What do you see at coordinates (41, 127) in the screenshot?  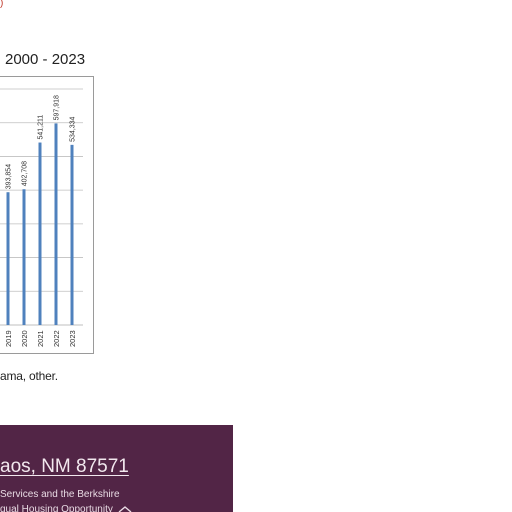 I see `value-label-2021: 541,211` at bounding box center [41, 127].